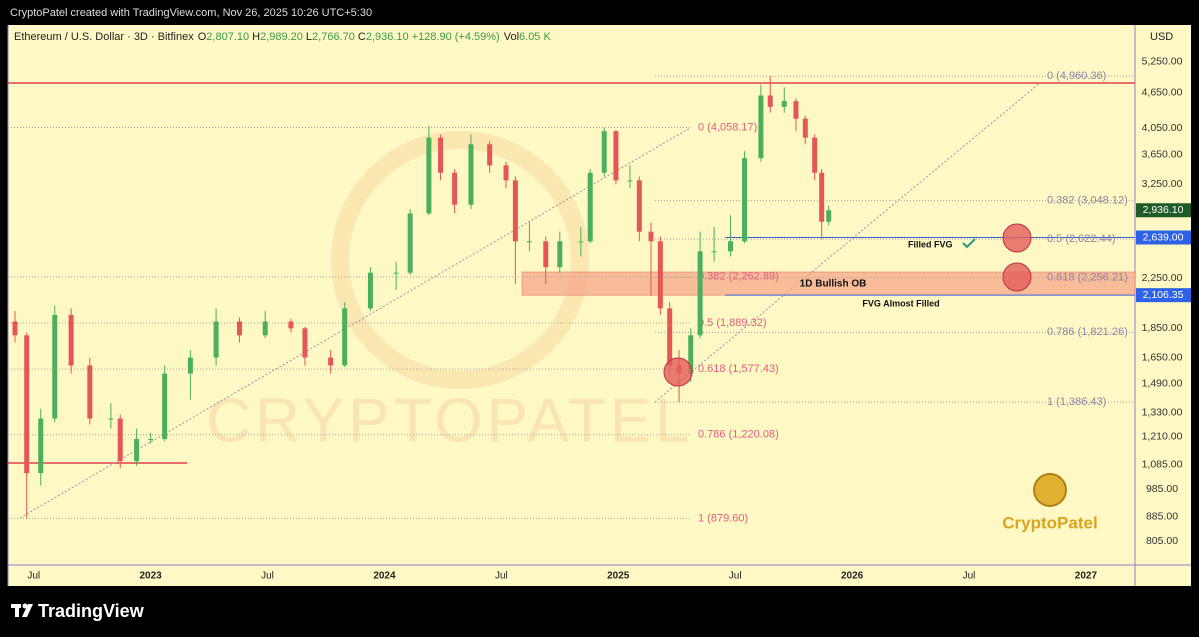 The width and height of the screenshot is (1199, 637). Describe the element at coordinates (1162, 61) in the screenshot. I see `y-tick-label: 5,250.00` at that location.